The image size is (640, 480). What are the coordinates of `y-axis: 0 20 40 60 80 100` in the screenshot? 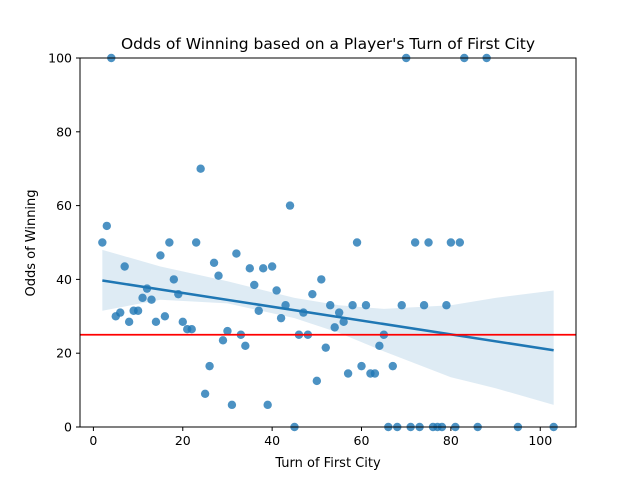 It's located at (64, 243).